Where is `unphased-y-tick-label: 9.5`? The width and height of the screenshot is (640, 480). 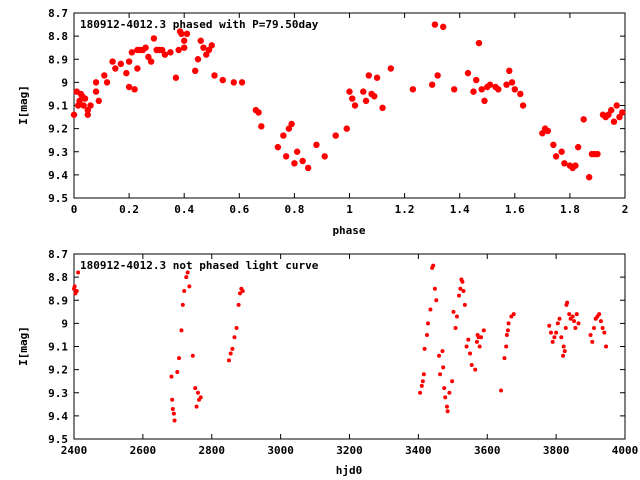 unphased-y-tick-label: 9.5 is located at coordinates (58, 439).